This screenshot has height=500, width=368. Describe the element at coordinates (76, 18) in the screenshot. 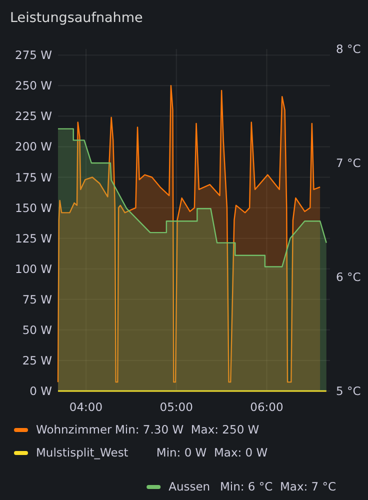

I see `chart-title: Leistungsaufnahme` at that location.